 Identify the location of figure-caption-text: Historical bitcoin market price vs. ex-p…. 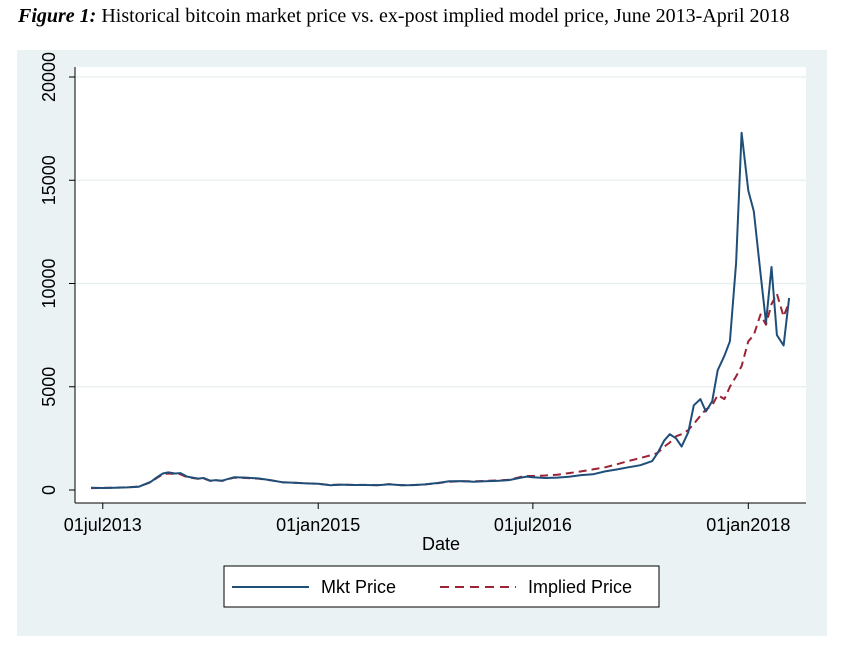
(443, 16).